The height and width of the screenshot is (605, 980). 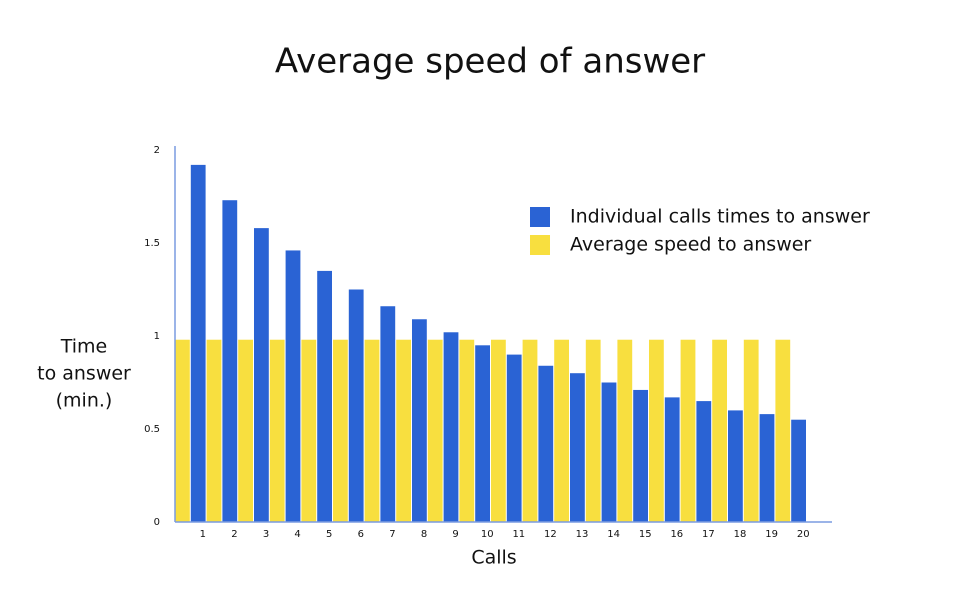 What do you see at coordinates (152, 243) in the screenshot?
I see `y-tick-label: 1.5` at bounding box center [152, 243].